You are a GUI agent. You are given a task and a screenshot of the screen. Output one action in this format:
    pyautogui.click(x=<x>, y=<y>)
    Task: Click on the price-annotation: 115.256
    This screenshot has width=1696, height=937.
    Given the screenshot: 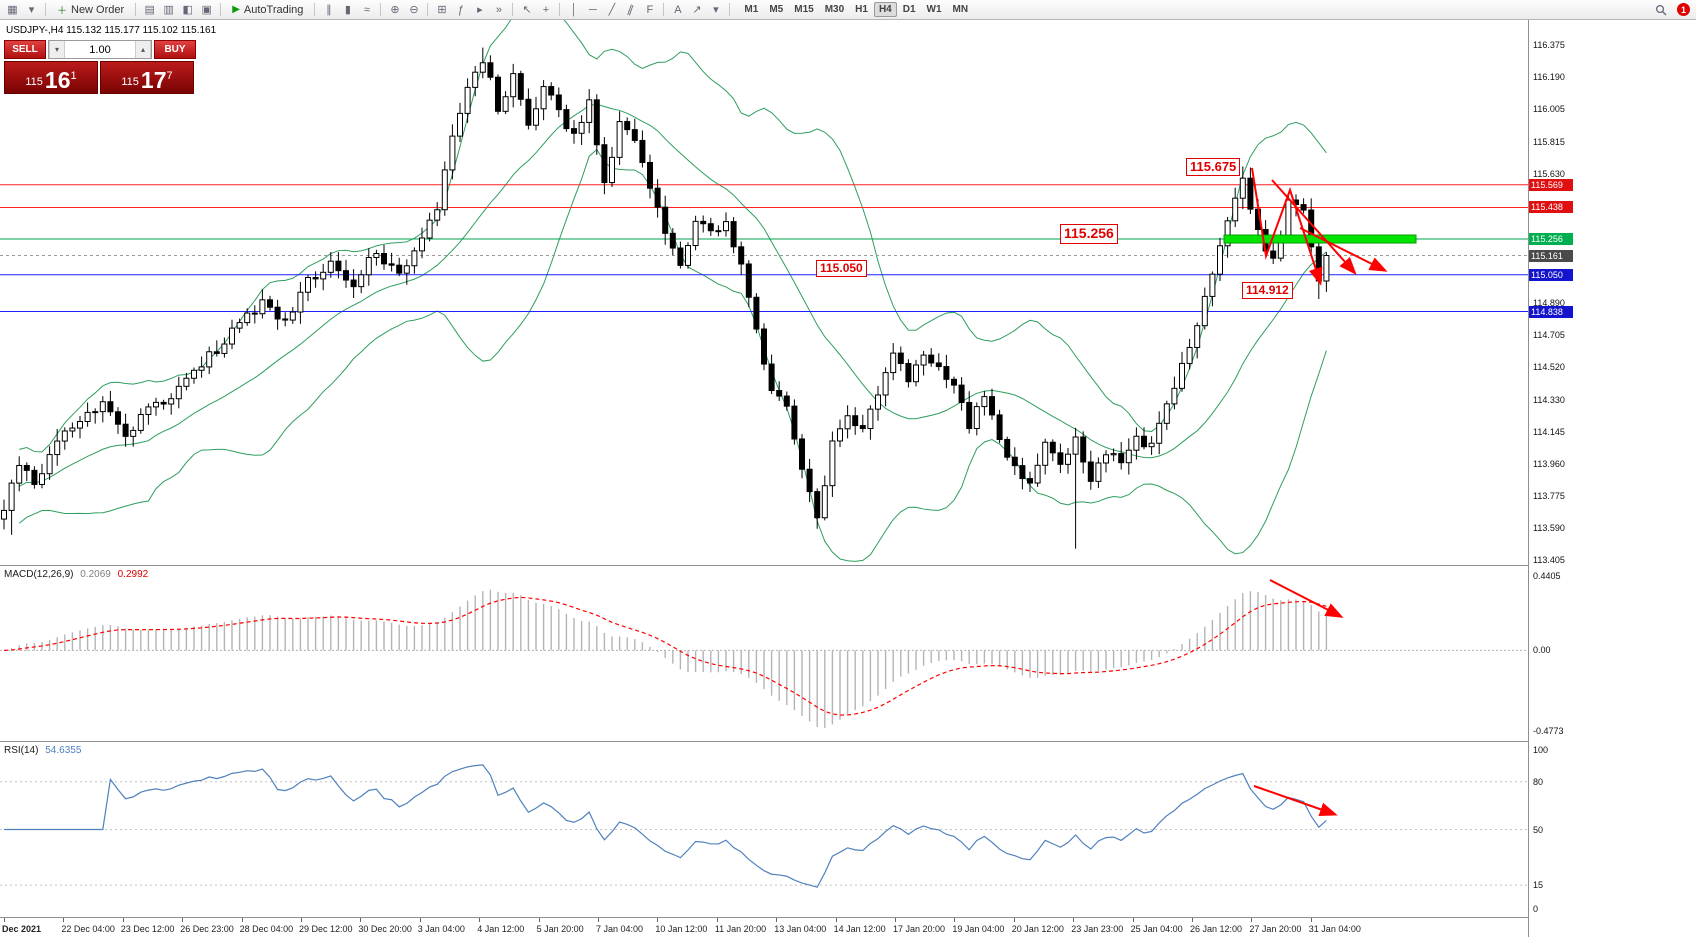 What is the action you would take?
    pyautogui.click(x=1089, y=234)
    